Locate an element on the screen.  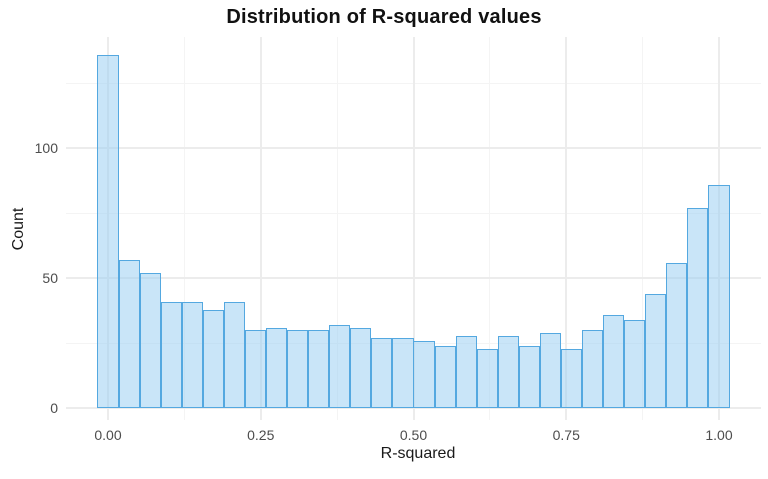
x-axis-title: R-squared is located at coordinates (418, 453).